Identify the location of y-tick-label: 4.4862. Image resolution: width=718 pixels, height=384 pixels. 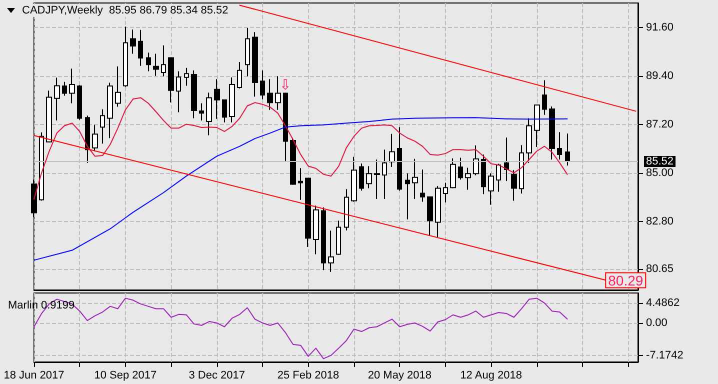
(663, 302).